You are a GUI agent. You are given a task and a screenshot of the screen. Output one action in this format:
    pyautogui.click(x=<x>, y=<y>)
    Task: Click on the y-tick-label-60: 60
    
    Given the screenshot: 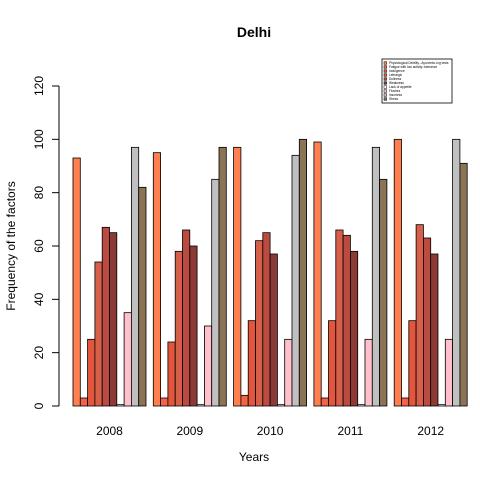 What is the action you would take?
    pyautogui.click(x=39, y=246)
    